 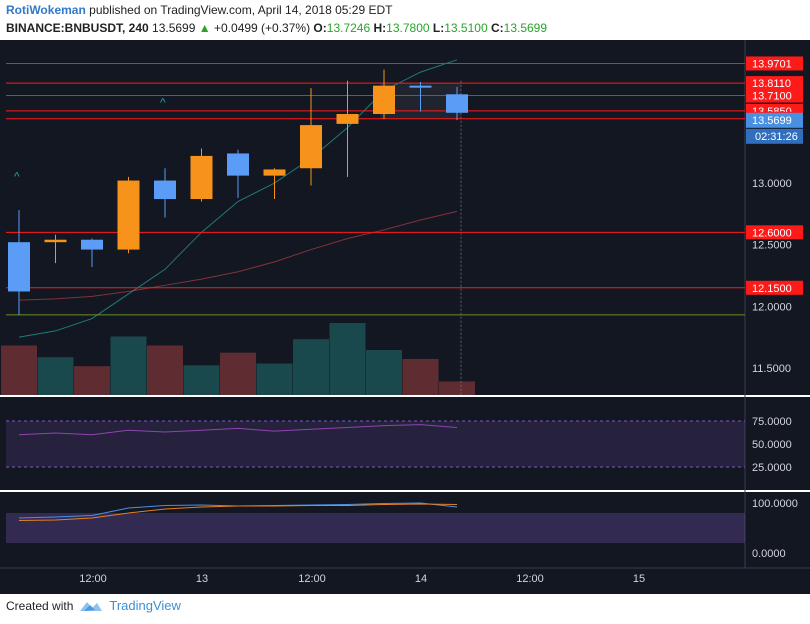 I want to click on price-axis-label: 11.5000, so click(x=771, y=369).